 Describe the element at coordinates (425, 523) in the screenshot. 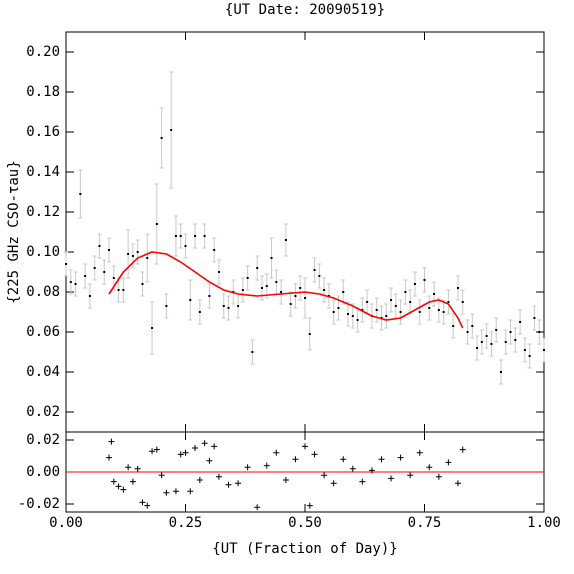

I see `x-tick-label: 0.75` at that location.